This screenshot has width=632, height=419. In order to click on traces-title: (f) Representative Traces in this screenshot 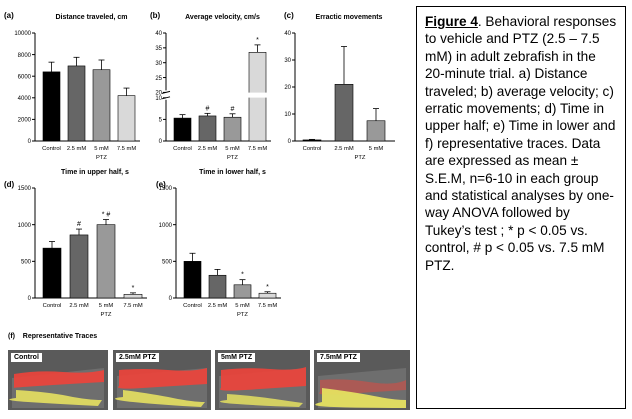, I will do `click(52, 336)`.